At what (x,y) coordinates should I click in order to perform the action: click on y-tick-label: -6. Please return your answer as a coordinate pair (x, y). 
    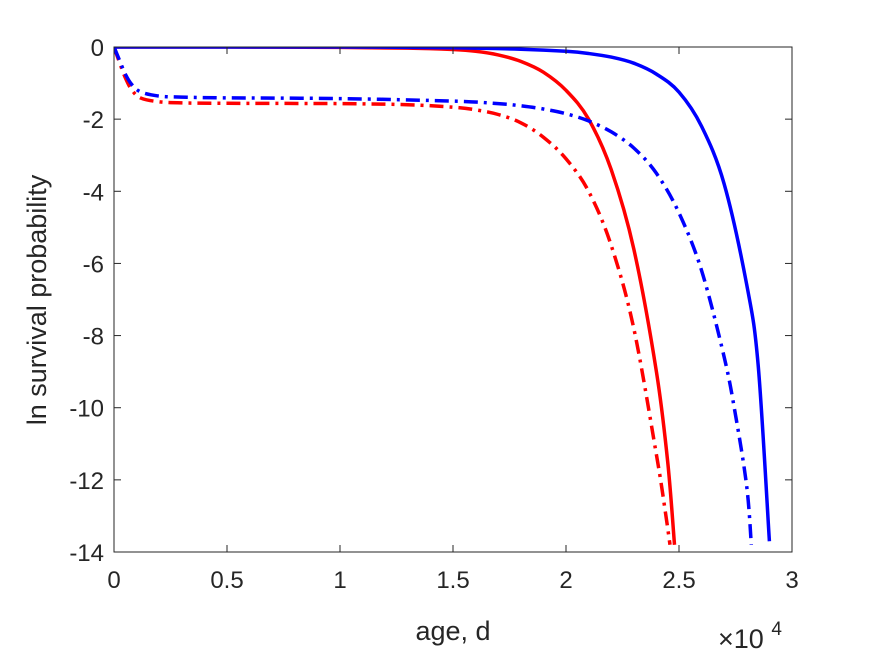
    Looking at the image, I should click on (93, 264).